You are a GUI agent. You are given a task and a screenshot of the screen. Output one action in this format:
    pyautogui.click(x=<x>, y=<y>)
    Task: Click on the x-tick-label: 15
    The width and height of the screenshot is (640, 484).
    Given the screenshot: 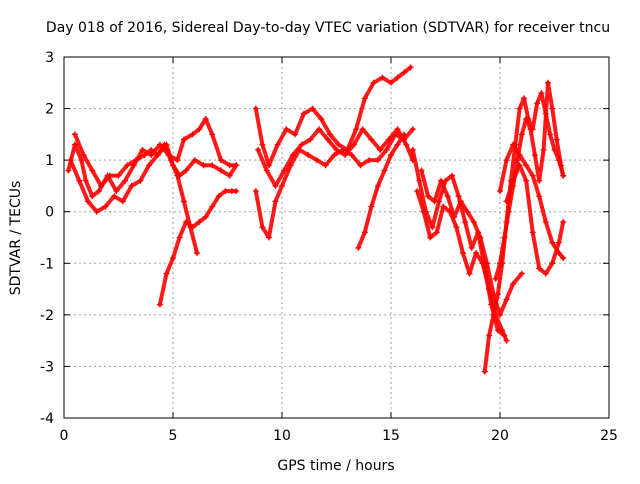 What is the action you would take?
    pyautogui.click(x=391, y=436)
    